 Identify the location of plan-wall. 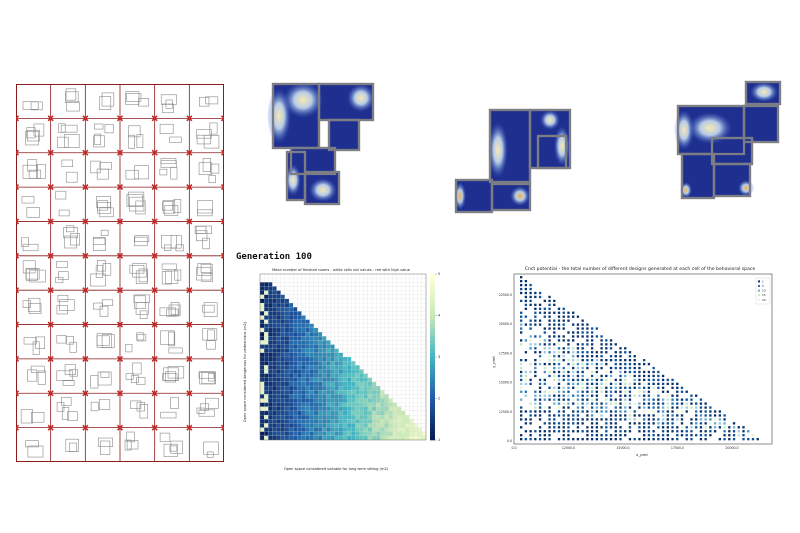
(552, 152).